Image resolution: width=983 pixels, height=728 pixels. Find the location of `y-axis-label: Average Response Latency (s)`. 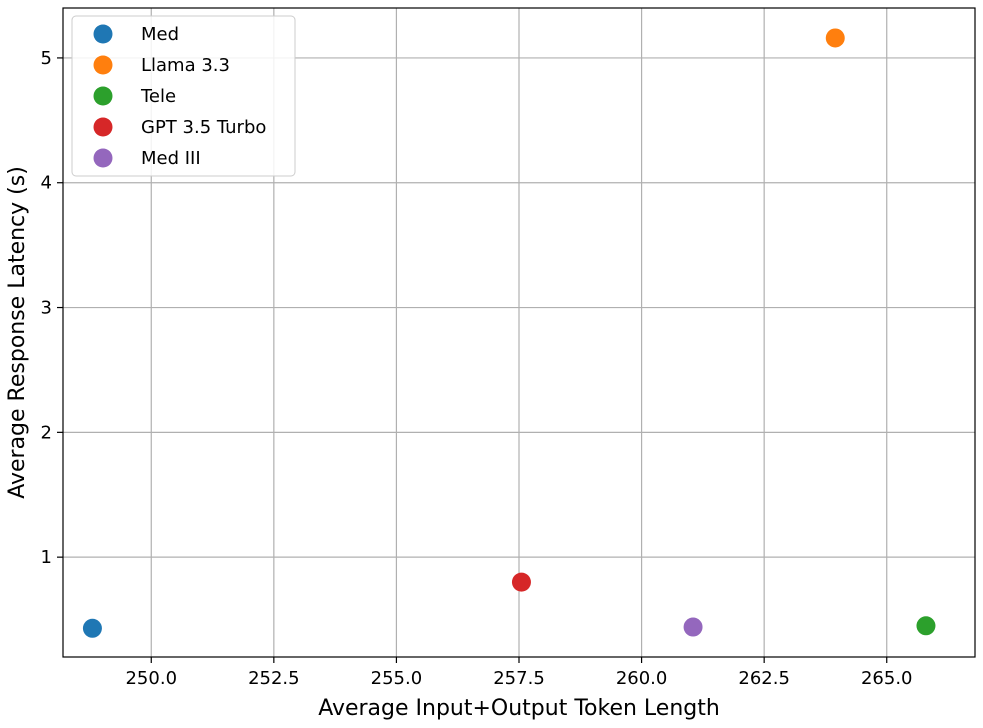

y-axis-label: Average Response Latency (s) is located at coordinates (17, 332).